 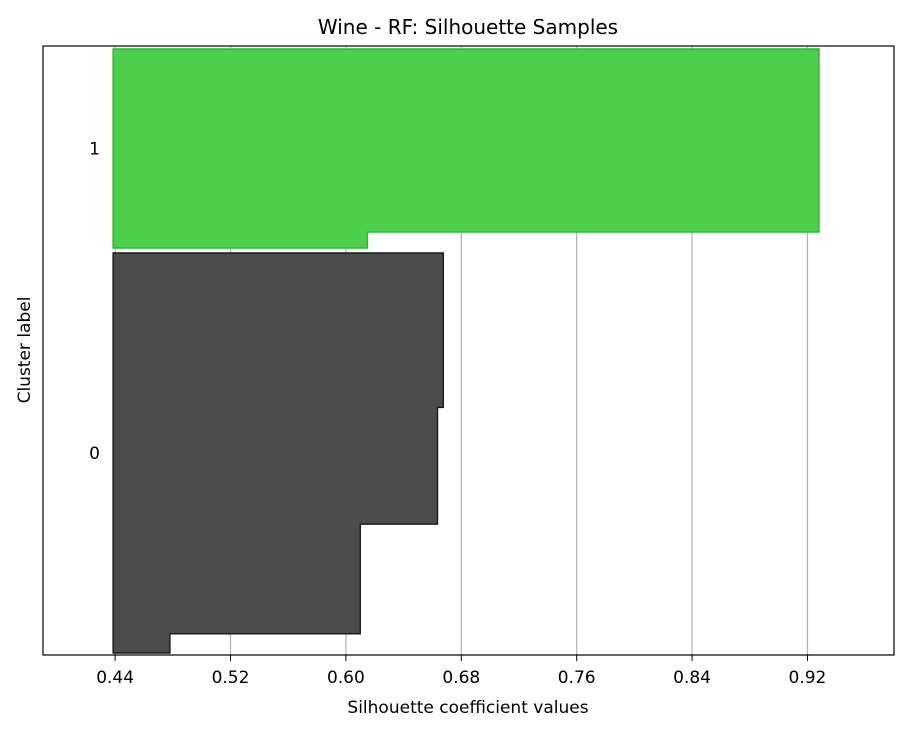 I want to click on y-ticks: 01, so click(x=94, y=302).